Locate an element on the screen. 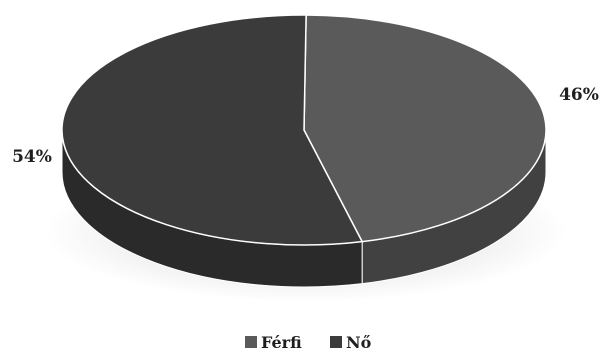 Image resolution: width=604 pixels, height=355 pixels. legend: Férfi Nő is located at coordinates (308, 342).